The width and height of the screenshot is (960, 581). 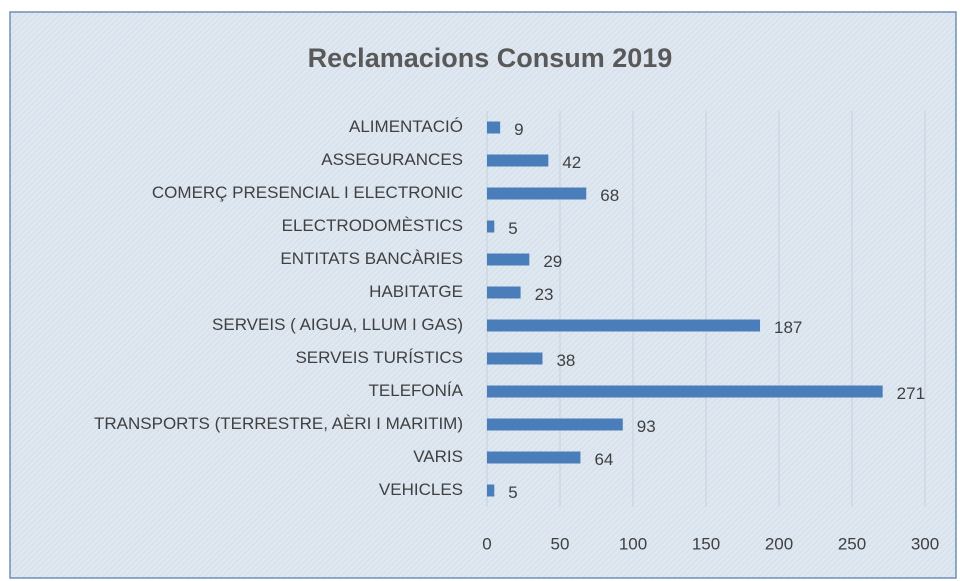 What do you see at coordinates (633, 543) in the screenshot?
I see `x-tick-label: 100` at bounding box center [633, 543].